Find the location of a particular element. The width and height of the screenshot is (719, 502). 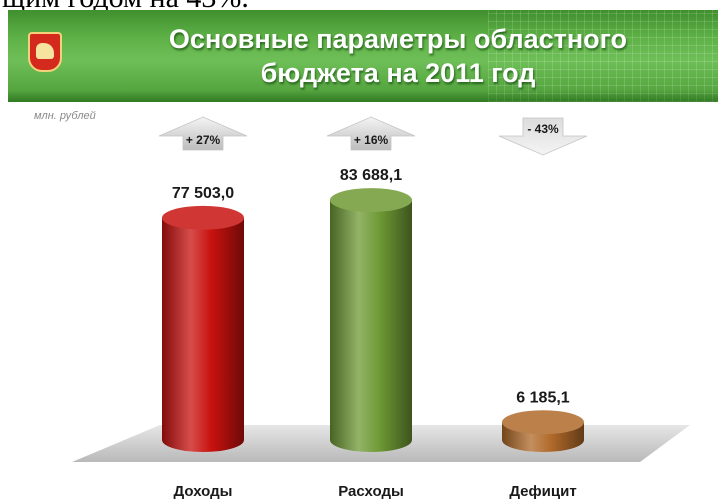

bar-2-body is located at coordinates (371, 326).